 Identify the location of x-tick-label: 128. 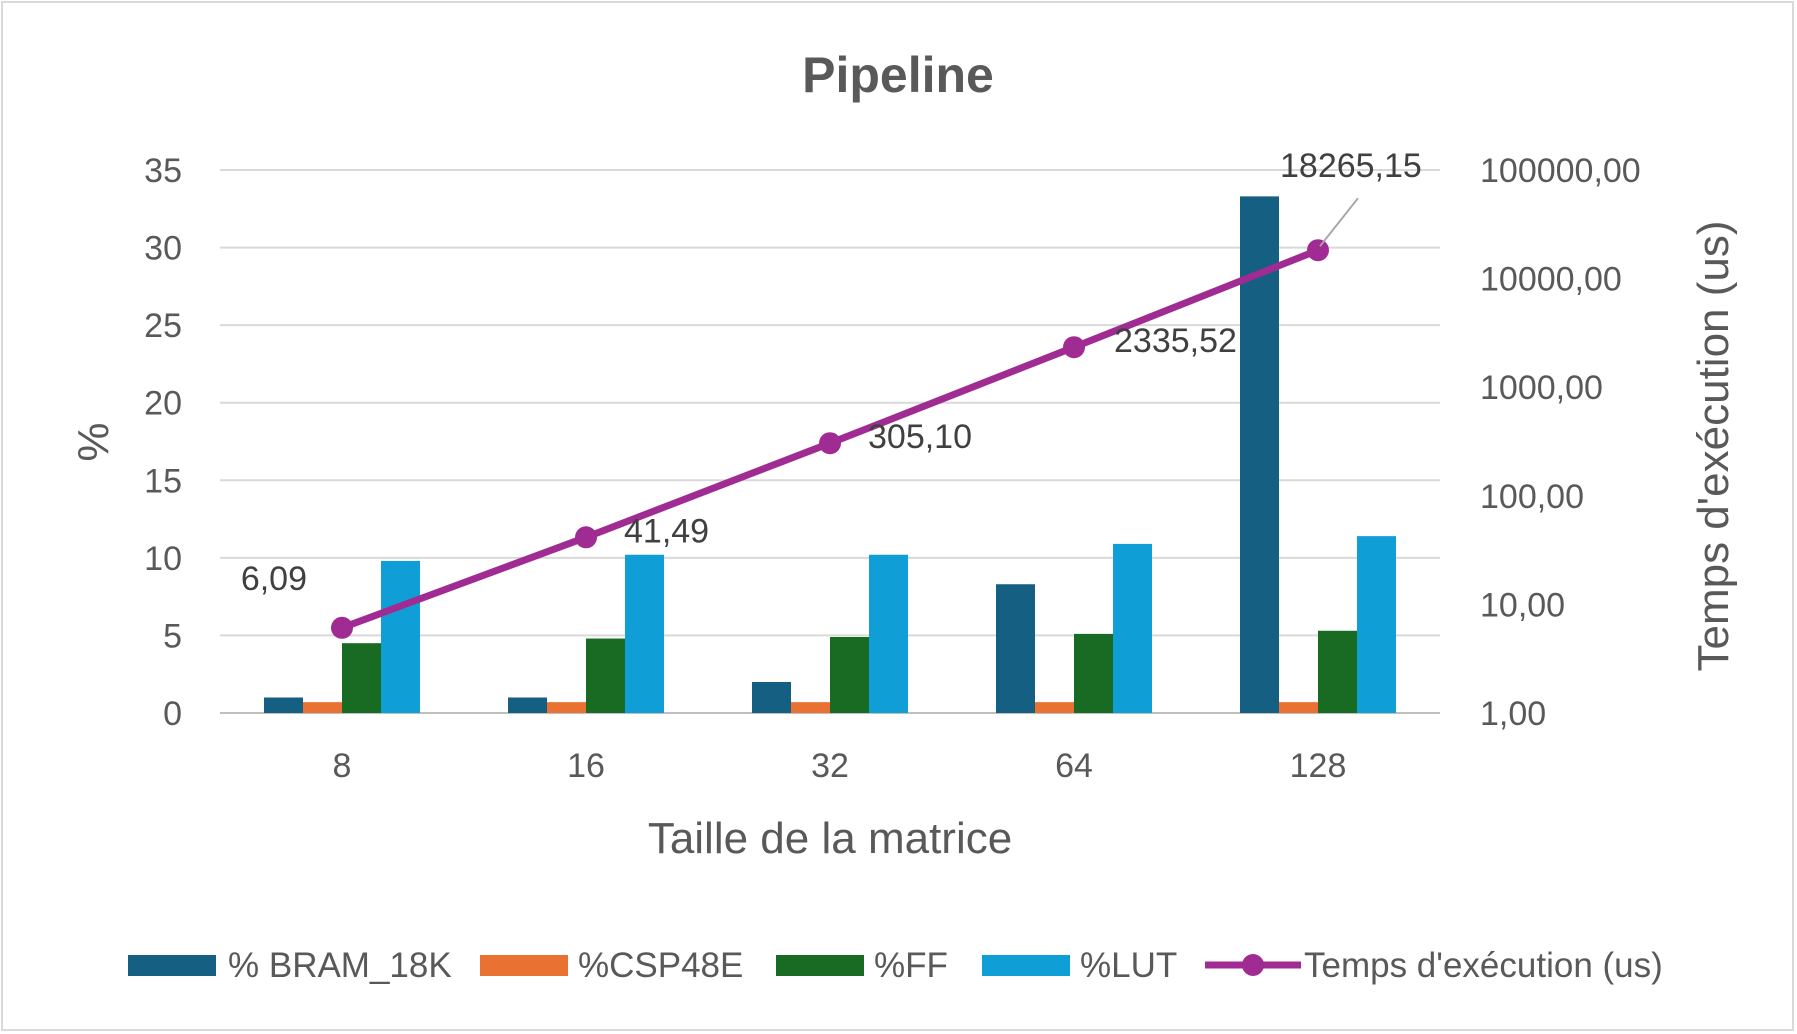
(1318, 766).